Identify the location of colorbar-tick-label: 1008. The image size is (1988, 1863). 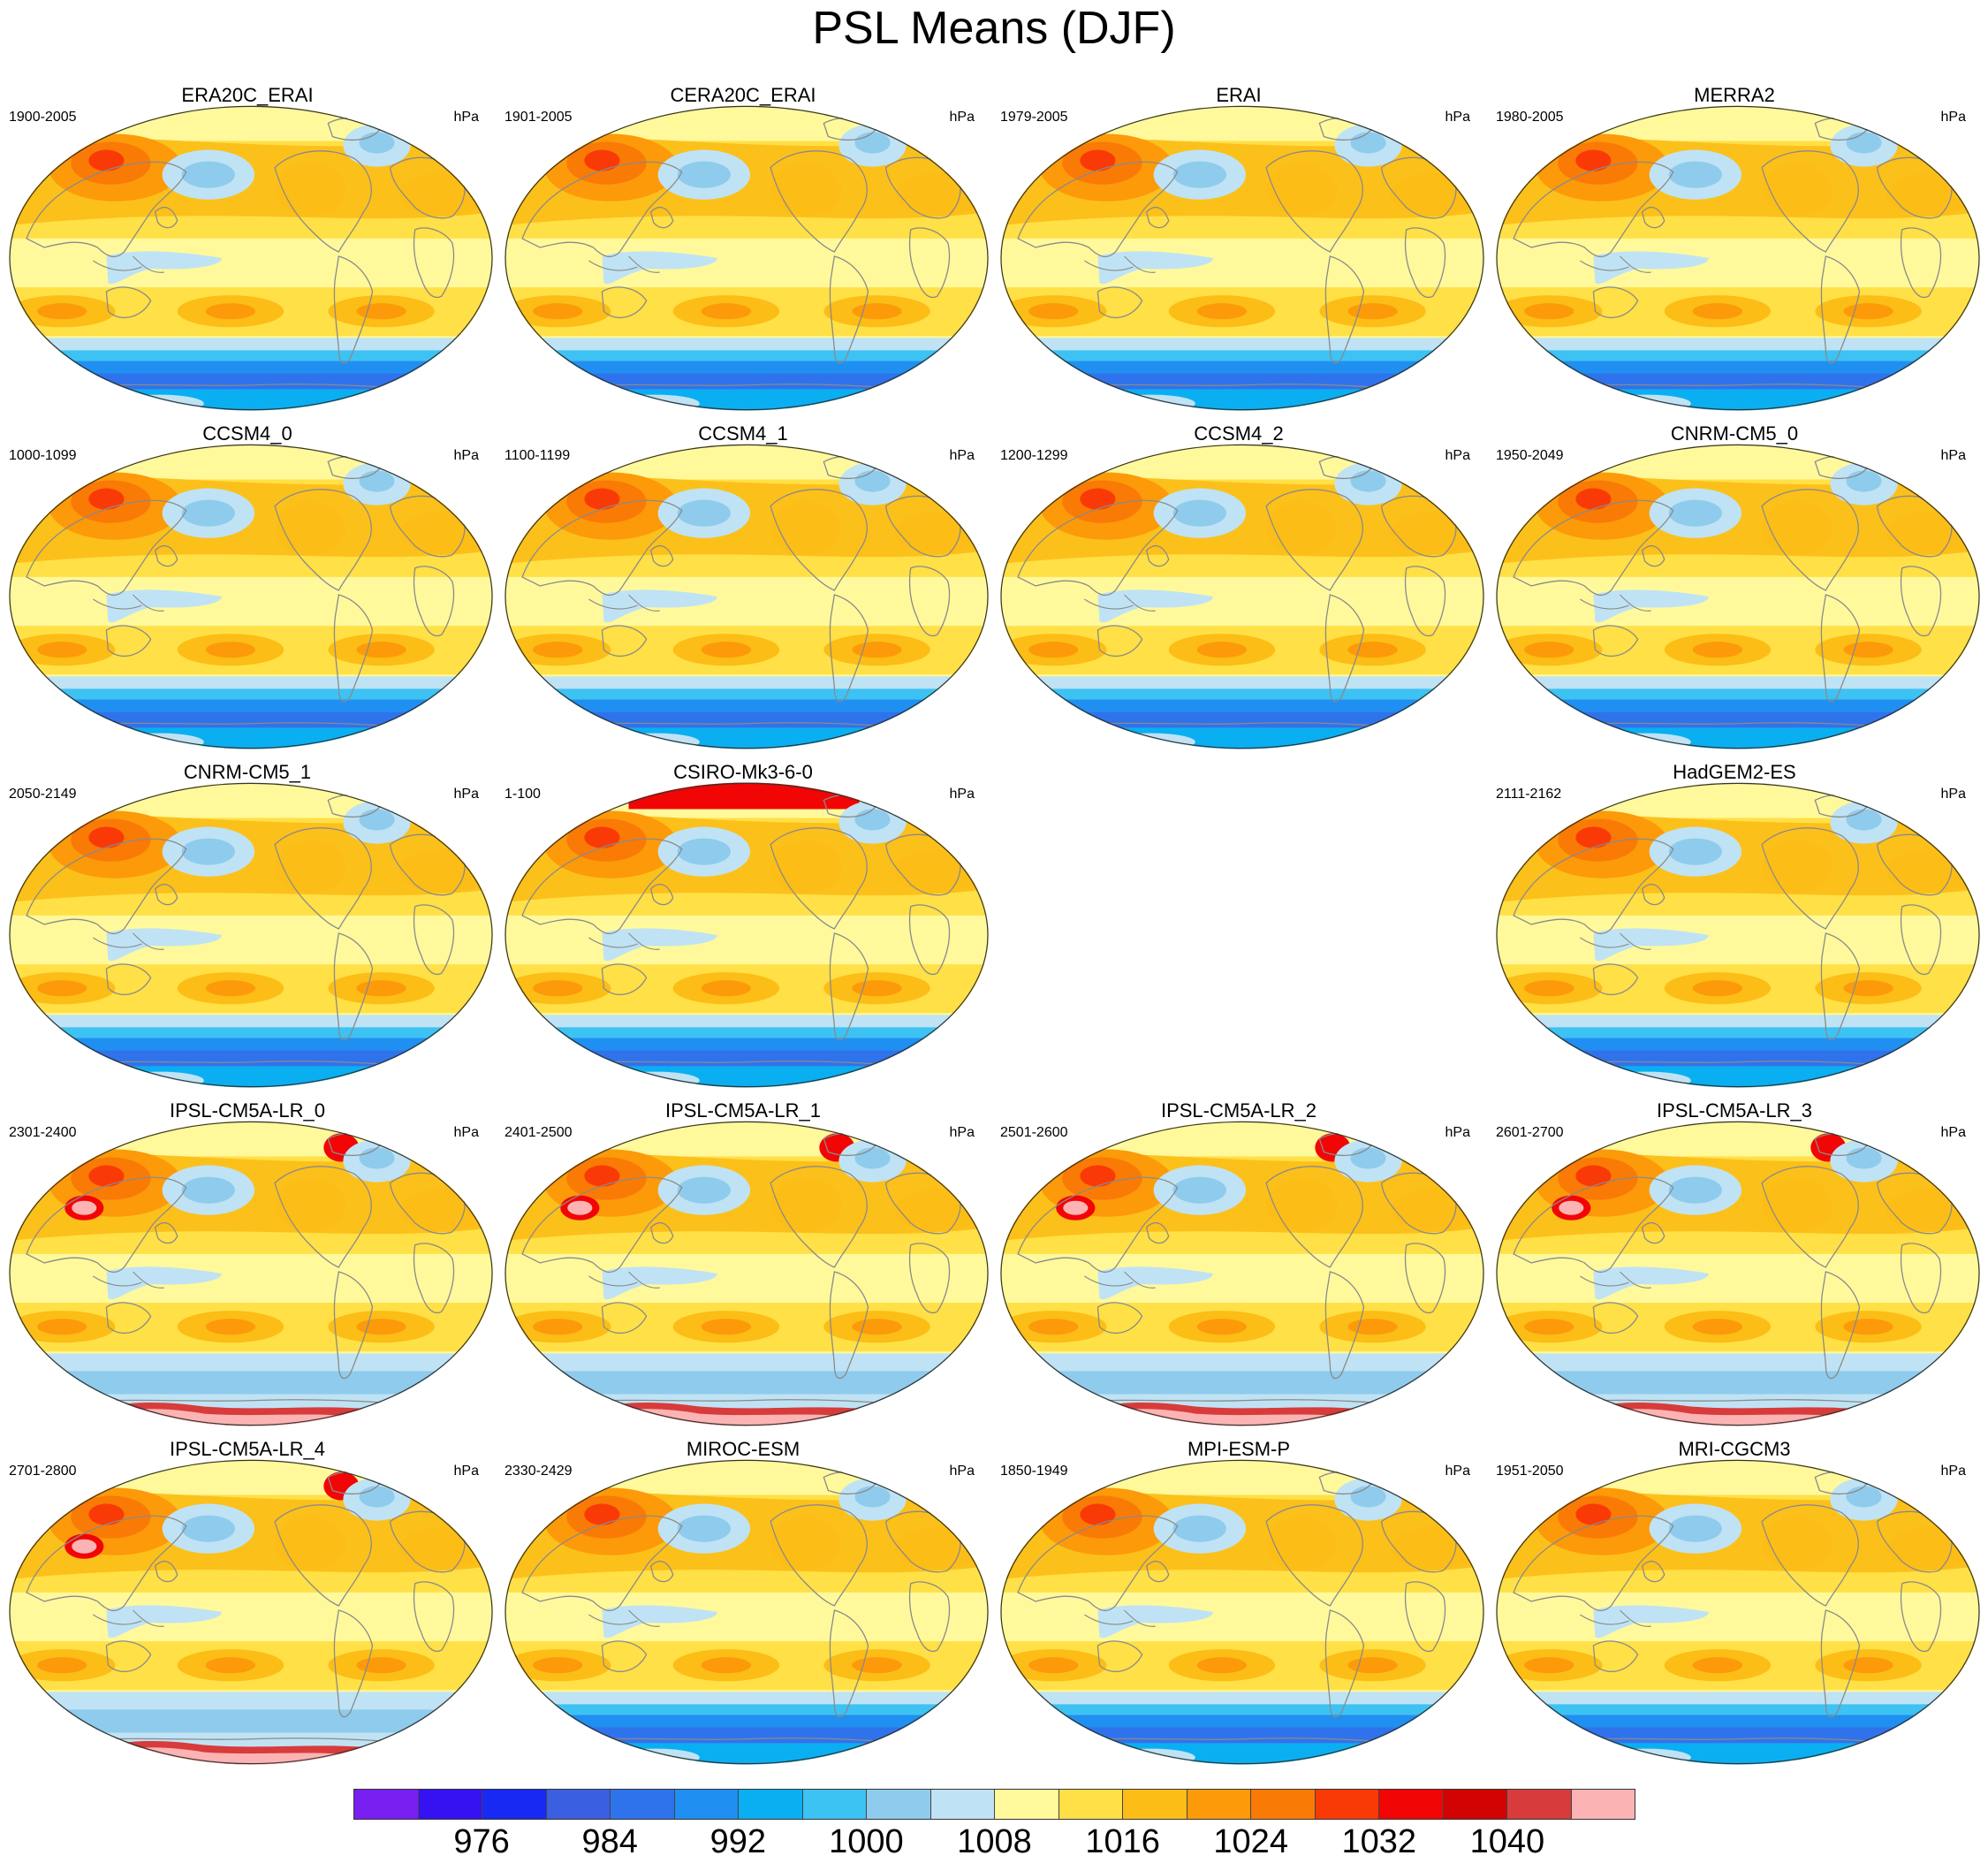
(994, 1841).